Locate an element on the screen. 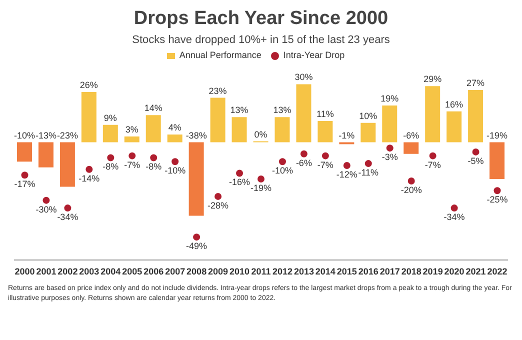 The image size is (522, 340). data-label: -16% is located at coordinates (239, 182).